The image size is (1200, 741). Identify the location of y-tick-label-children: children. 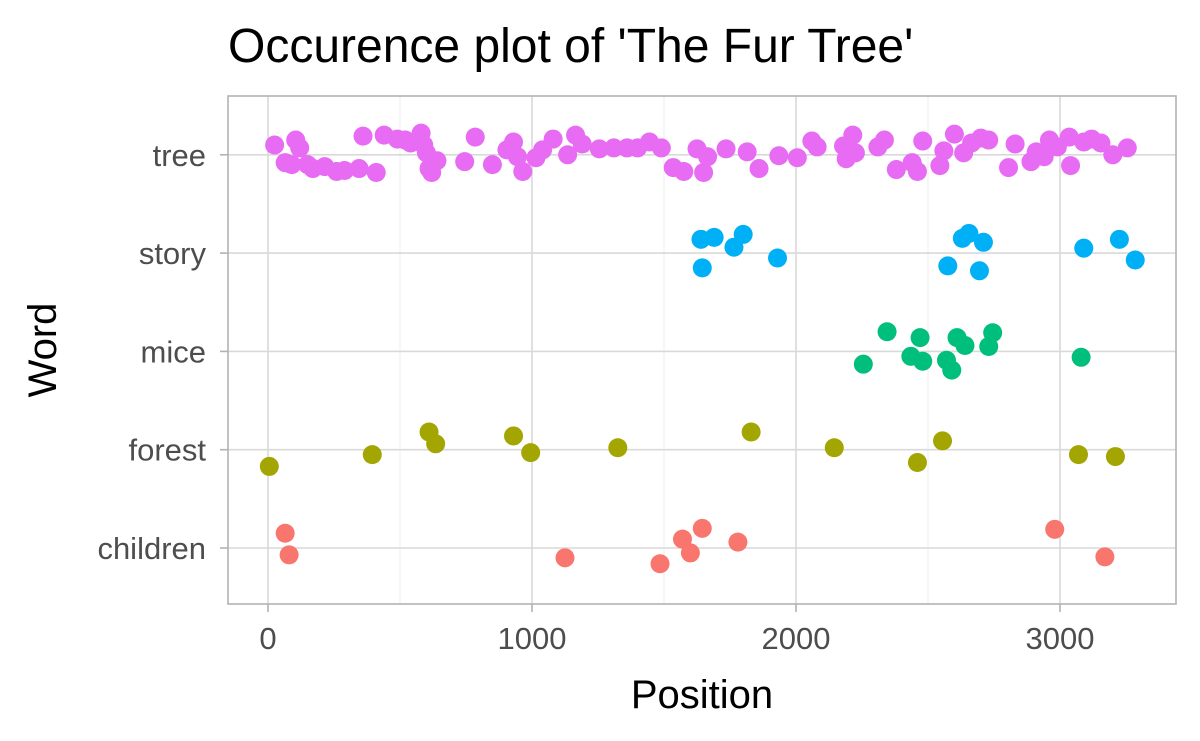
(151, 548).